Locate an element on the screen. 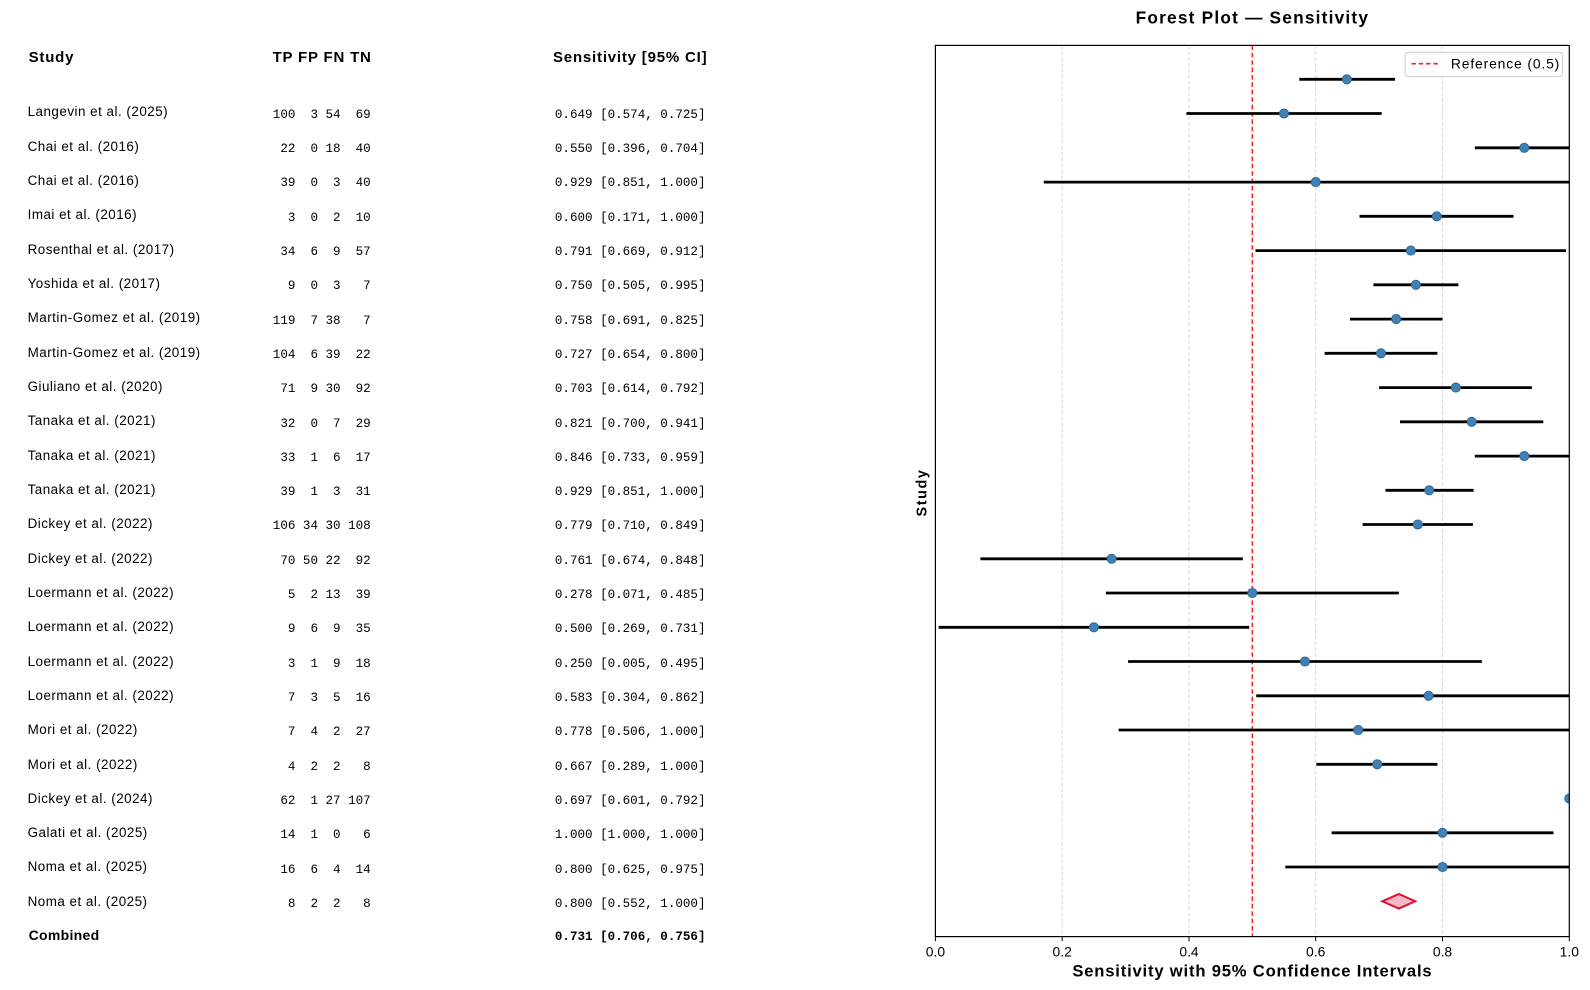  svg-text: 0.4 is located at coordinates (1189, 951).